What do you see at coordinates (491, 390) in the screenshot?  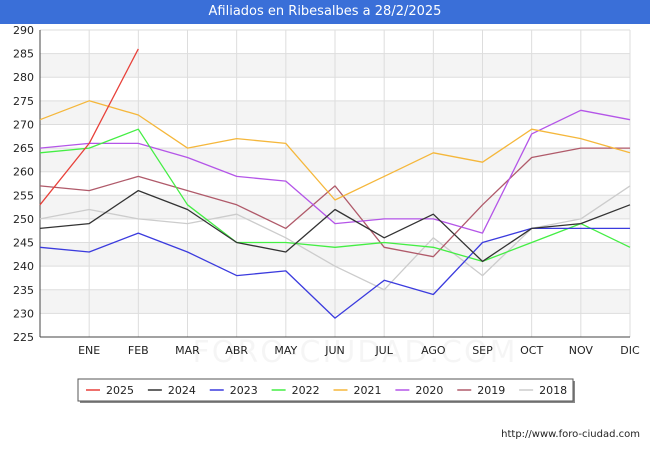 I see `legend-label: 2019` at bounding box center [491, 390].